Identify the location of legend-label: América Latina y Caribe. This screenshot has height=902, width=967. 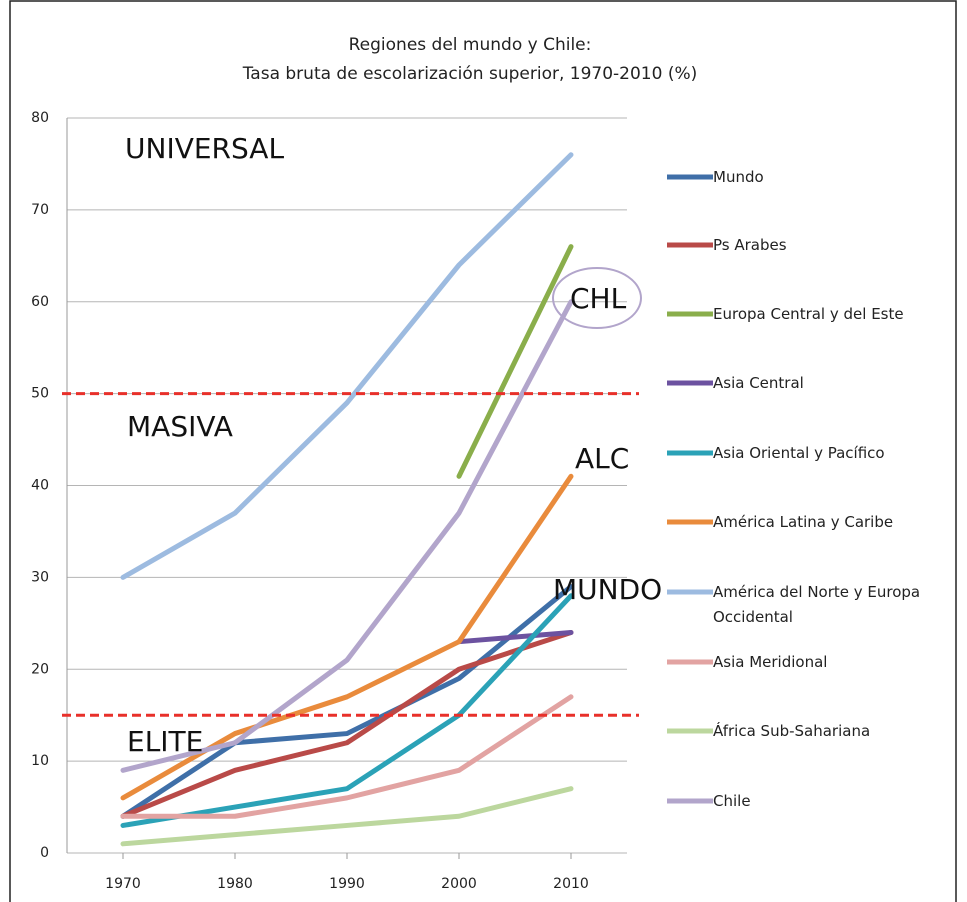
(803, 521).